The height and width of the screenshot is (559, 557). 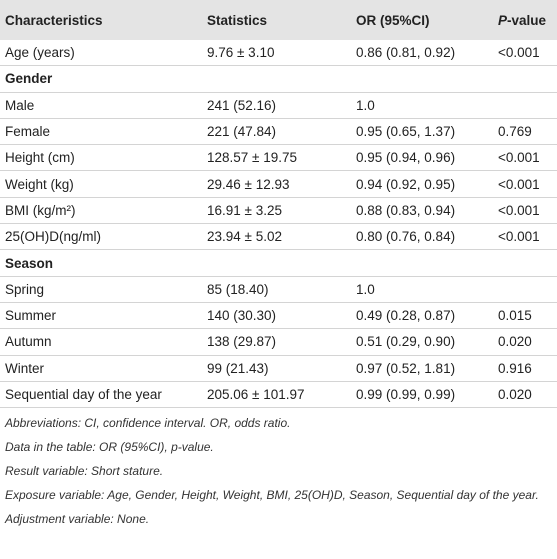 I want to click on table-cell: 99 (21.43), so click(x=276, y=368).